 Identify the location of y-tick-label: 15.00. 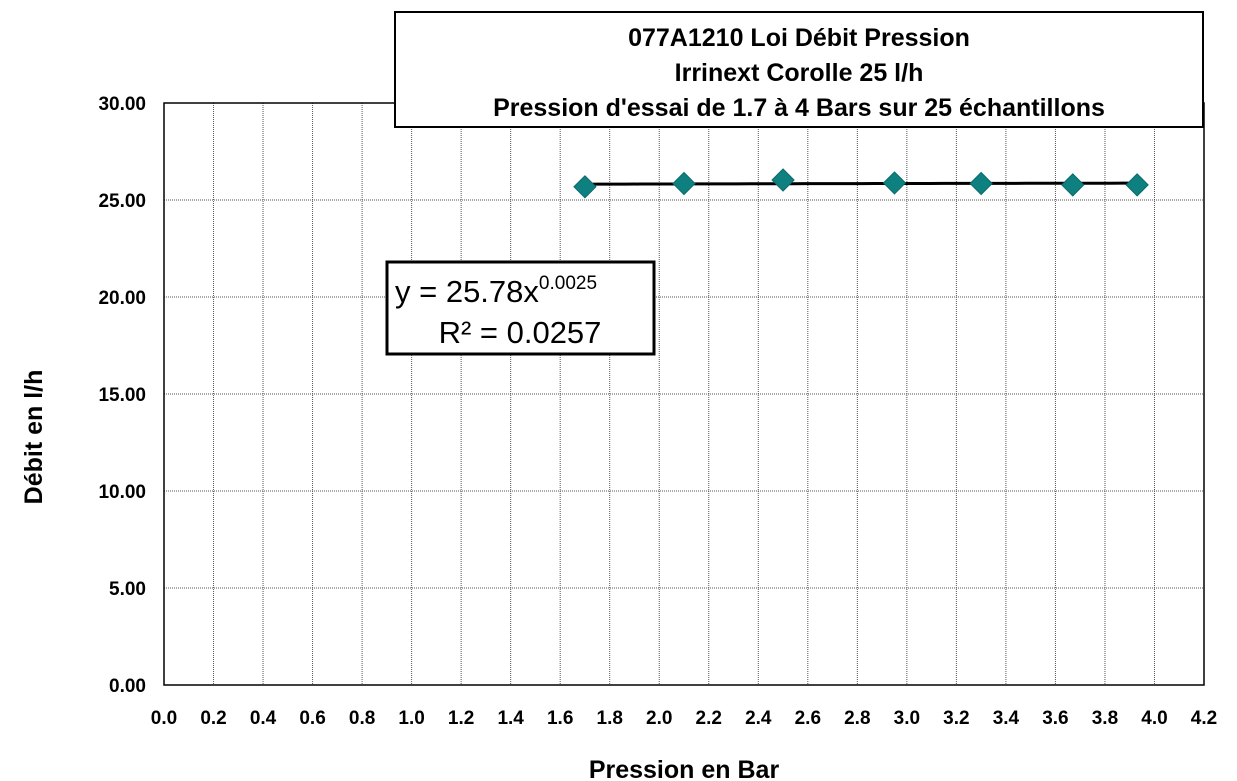
(122, 395).